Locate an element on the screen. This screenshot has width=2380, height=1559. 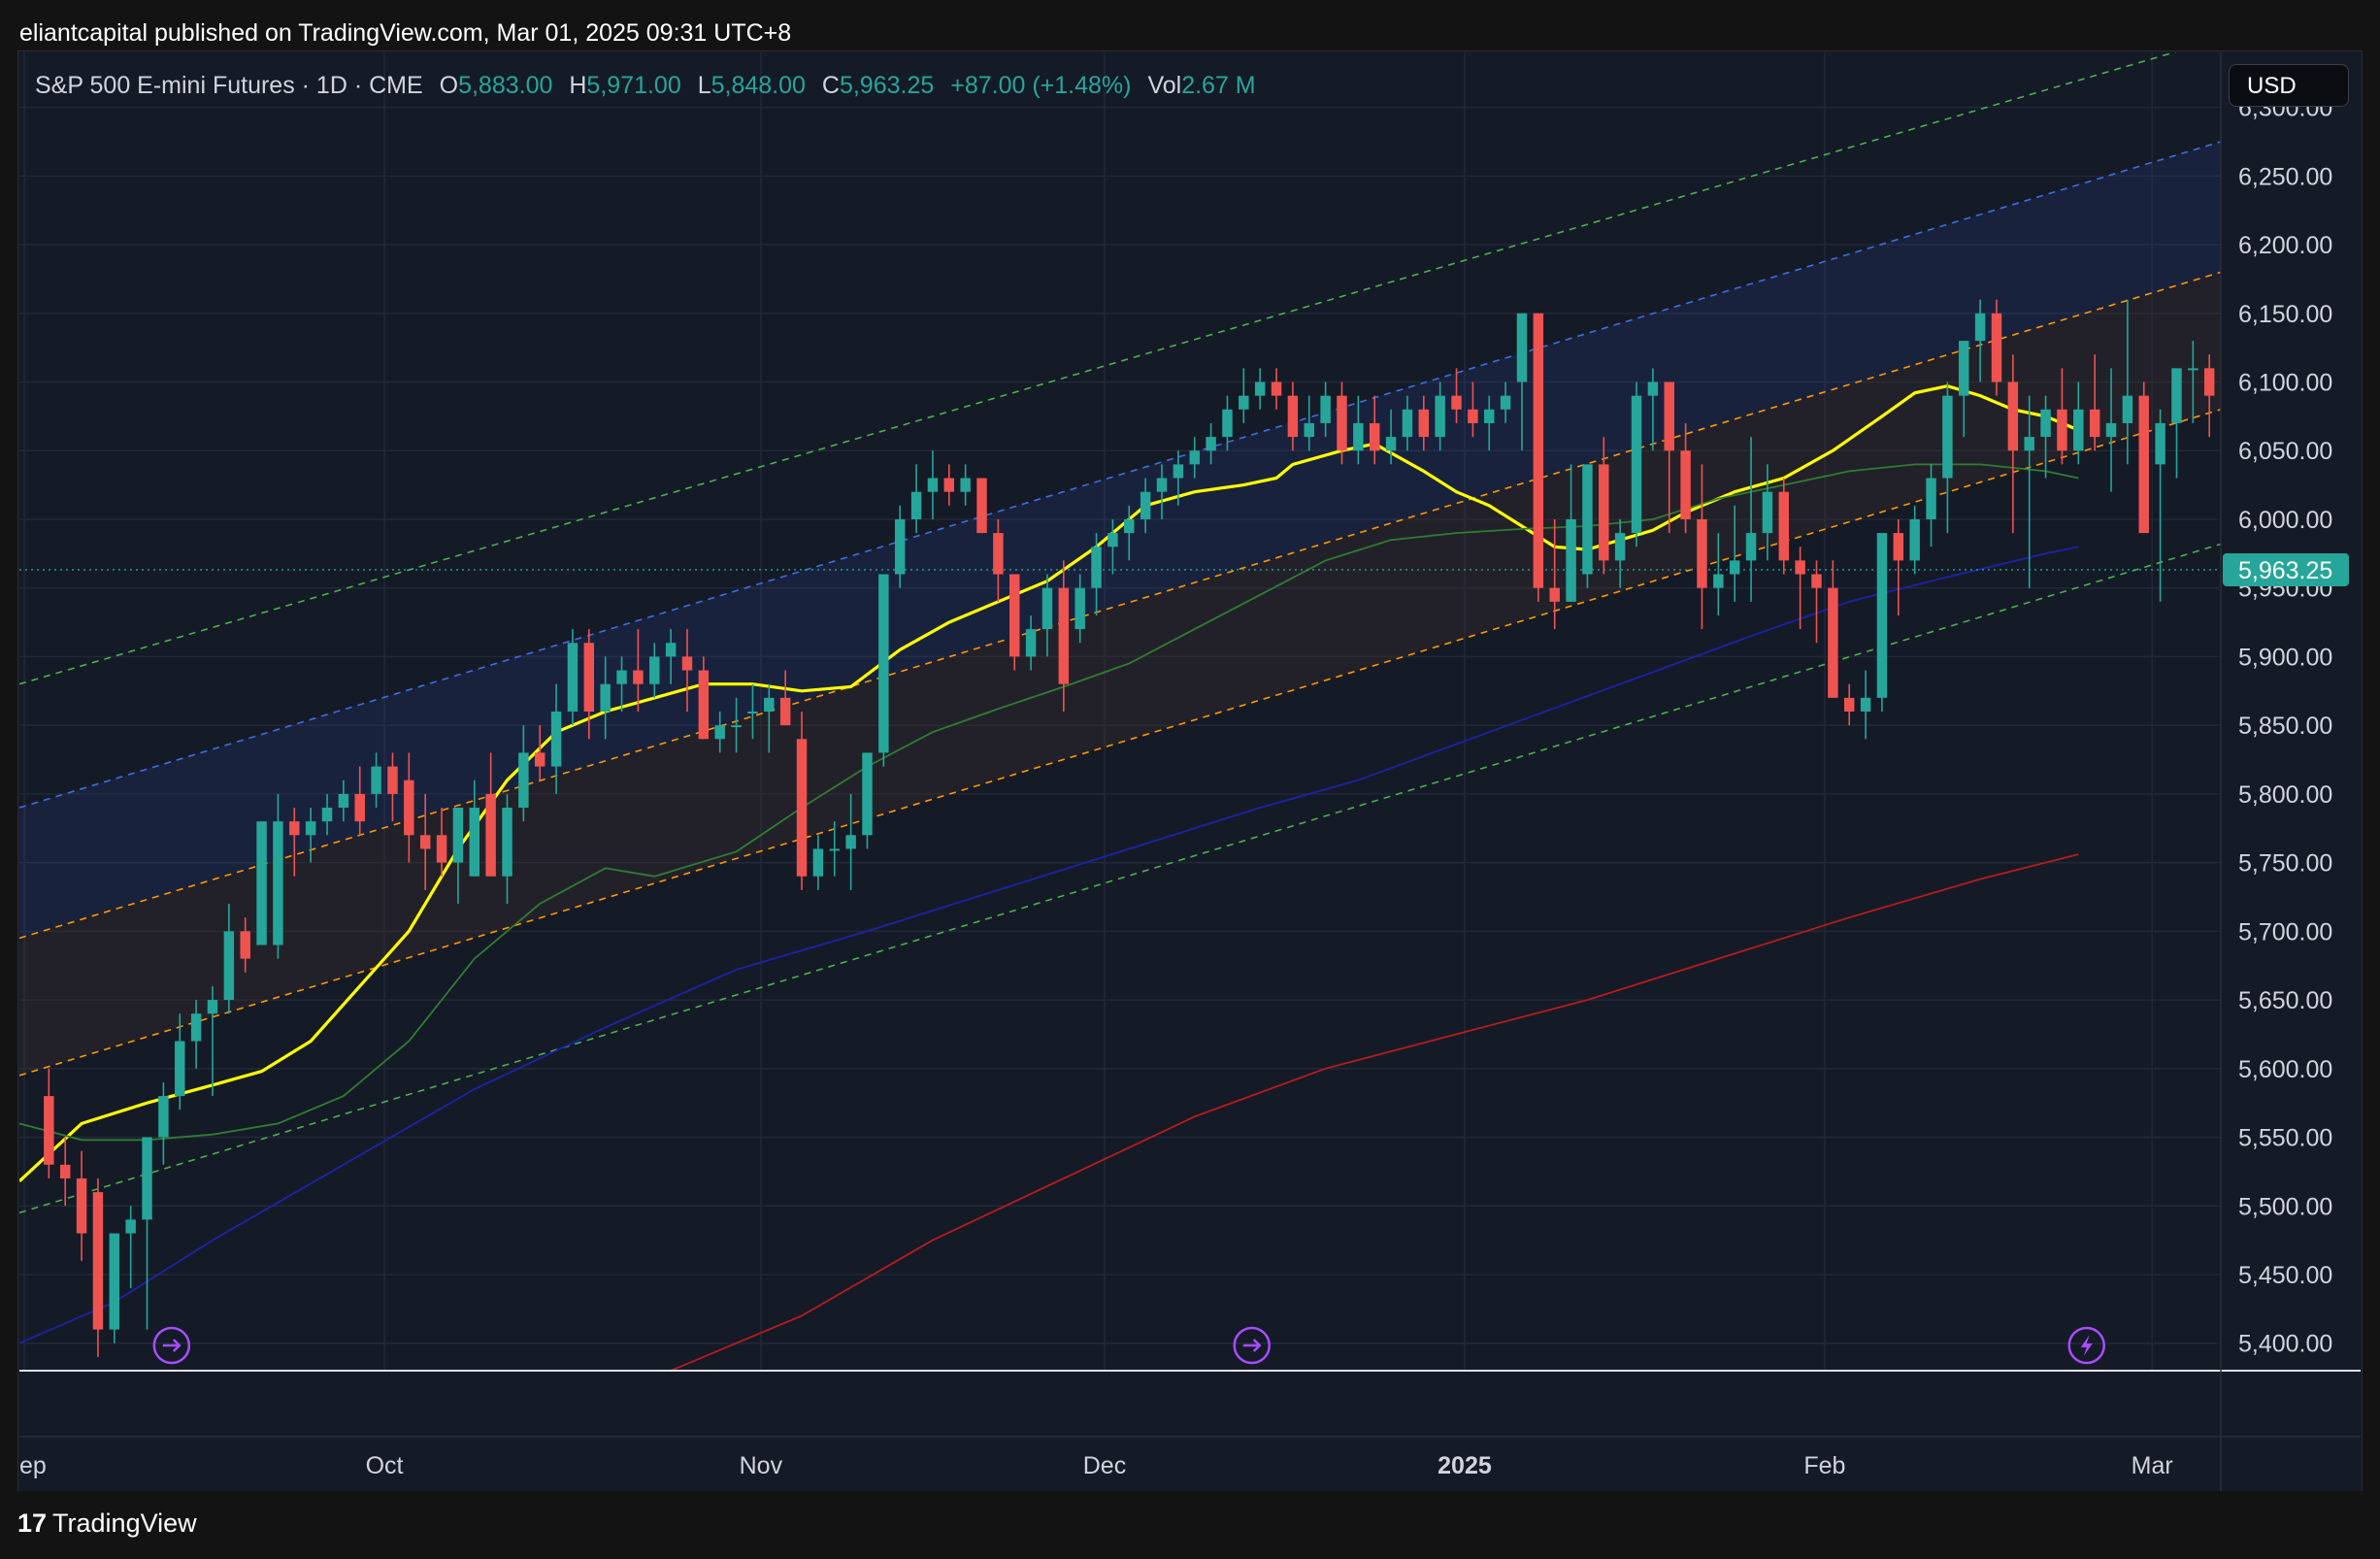
tradingview-brand: TradingView is located at coordinates (124, 1523).